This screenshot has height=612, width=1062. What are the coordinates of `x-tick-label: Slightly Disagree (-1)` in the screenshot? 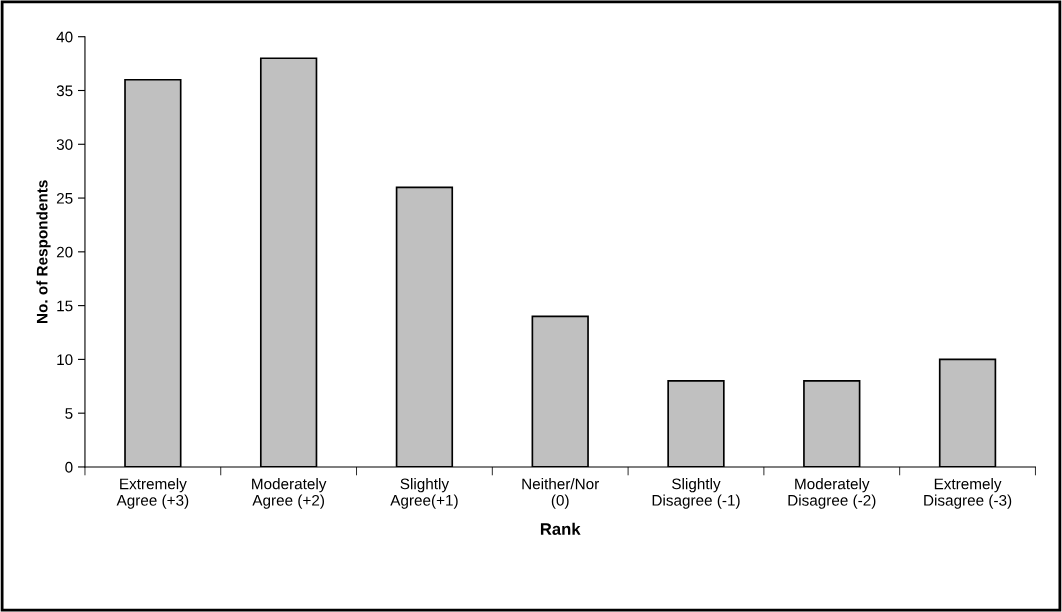 It's located at (696, 493).